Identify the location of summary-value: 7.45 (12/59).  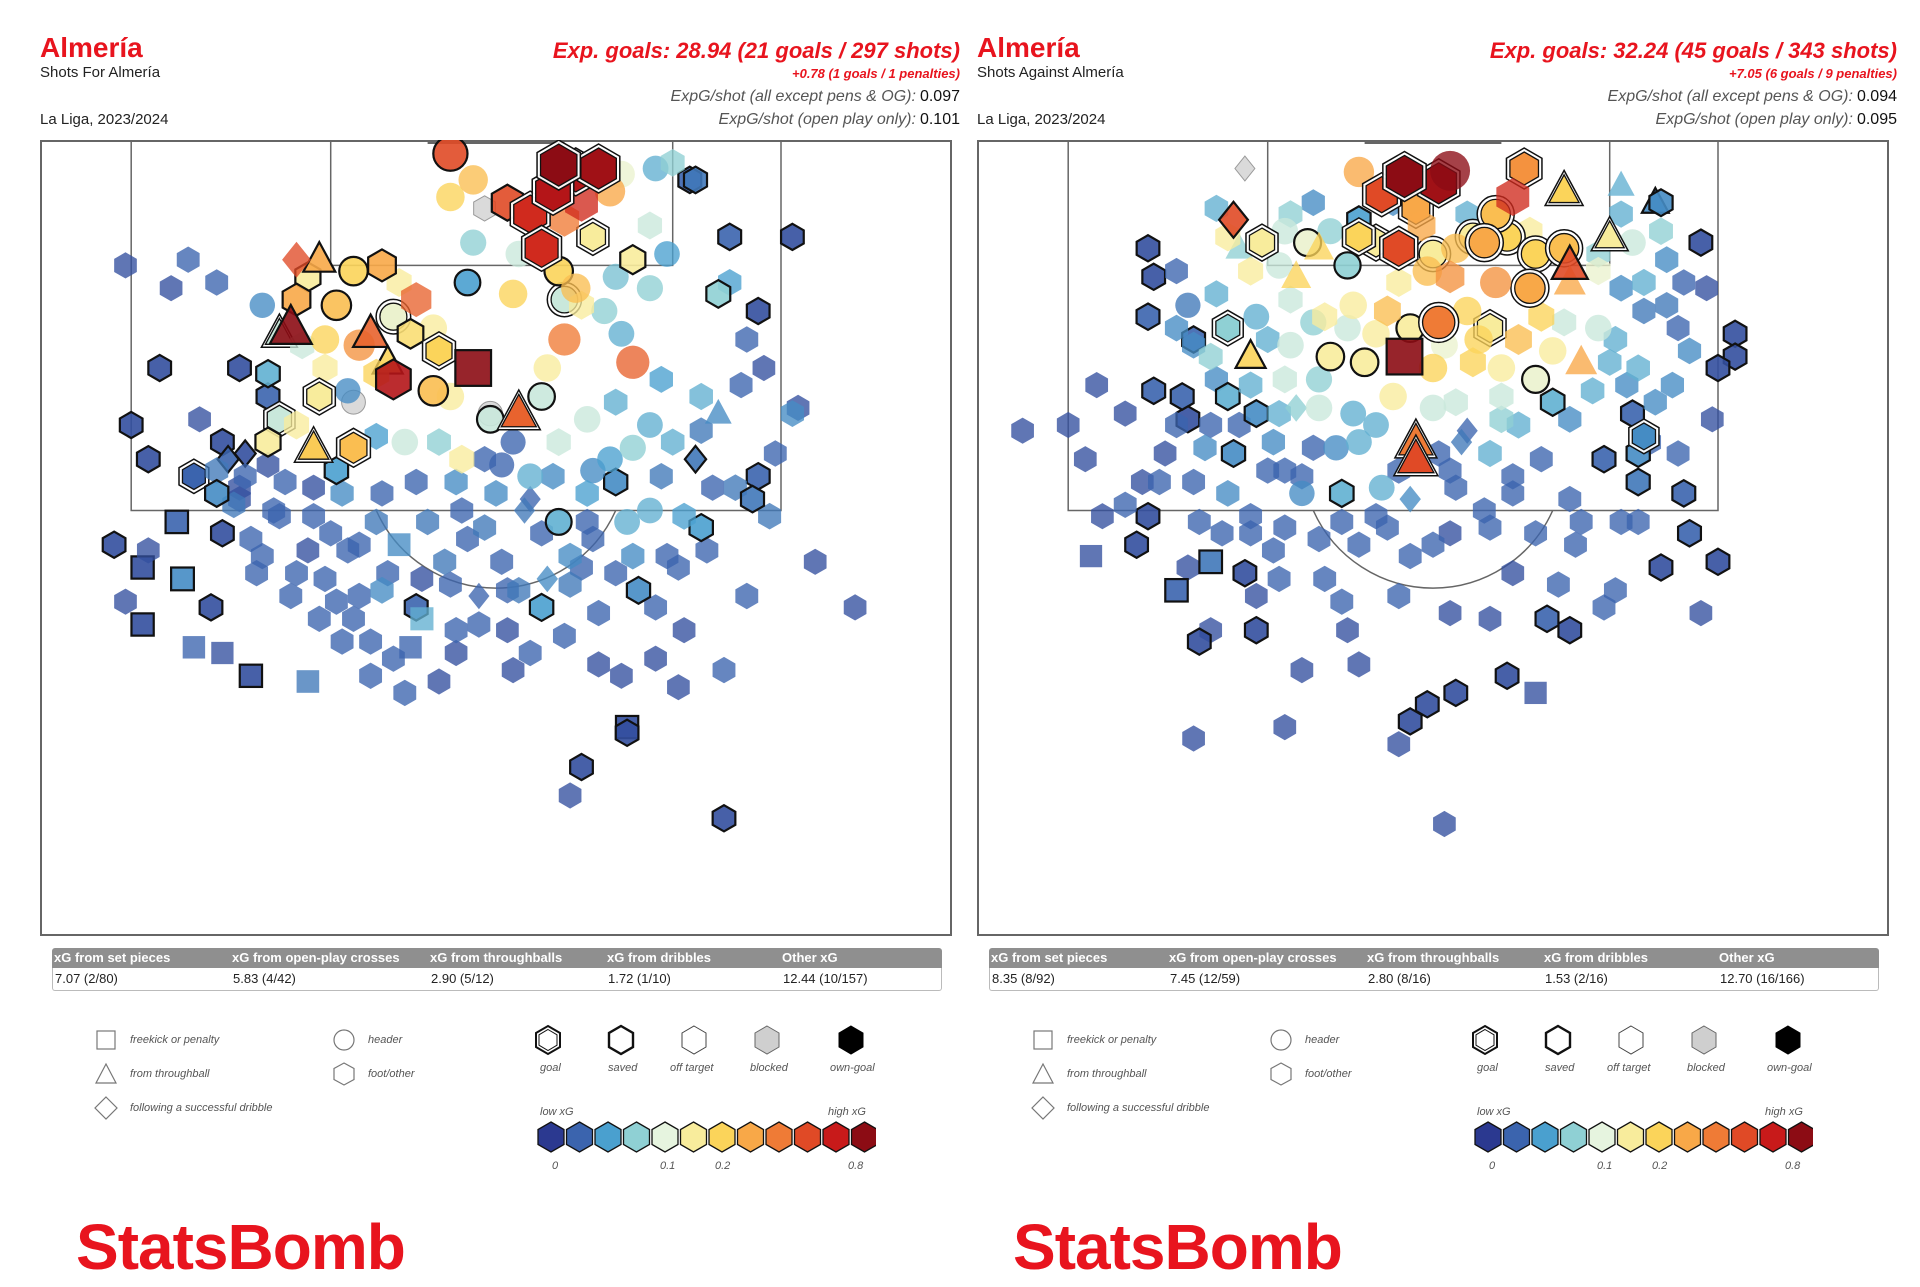
(1205, 978).